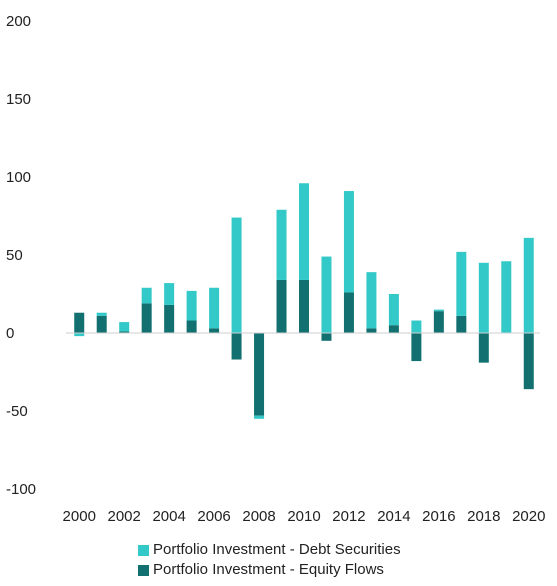  What do you see at coordinates (281, 306) in the screenshot?
I see `bar-equity-2009` at bounding box center [281, 306].